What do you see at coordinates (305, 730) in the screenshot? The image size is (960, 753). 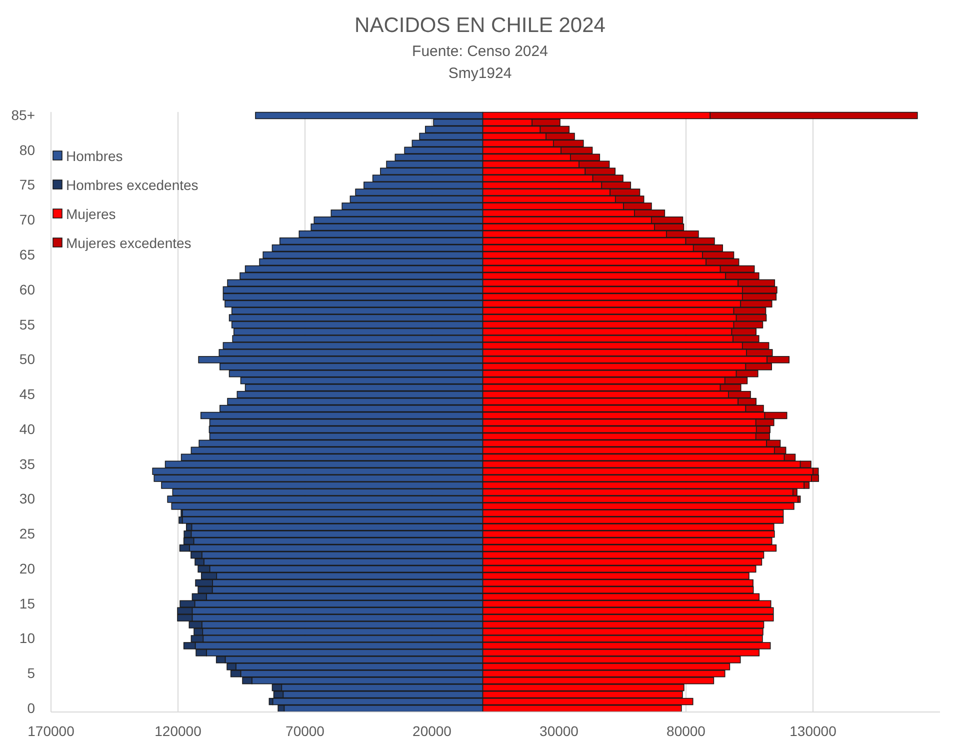 I see `x-tick-label: 70000` at bounding box center [305, 730].